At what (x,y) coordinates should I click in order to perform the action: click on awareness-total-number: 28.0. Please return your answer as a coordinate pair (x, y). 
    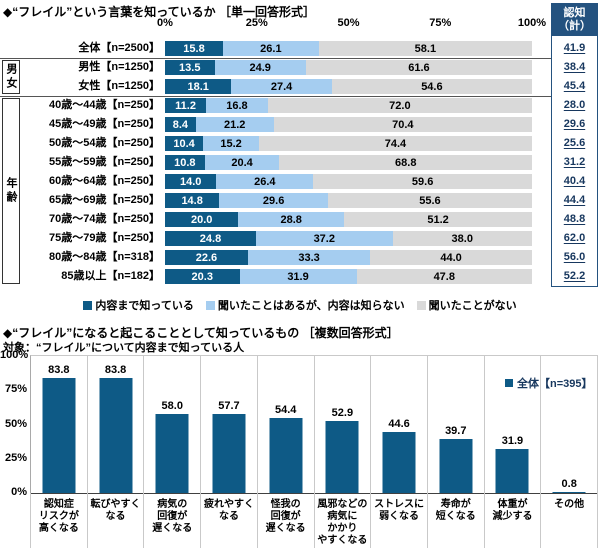
    Looking at the image, I should click on (574, 105).